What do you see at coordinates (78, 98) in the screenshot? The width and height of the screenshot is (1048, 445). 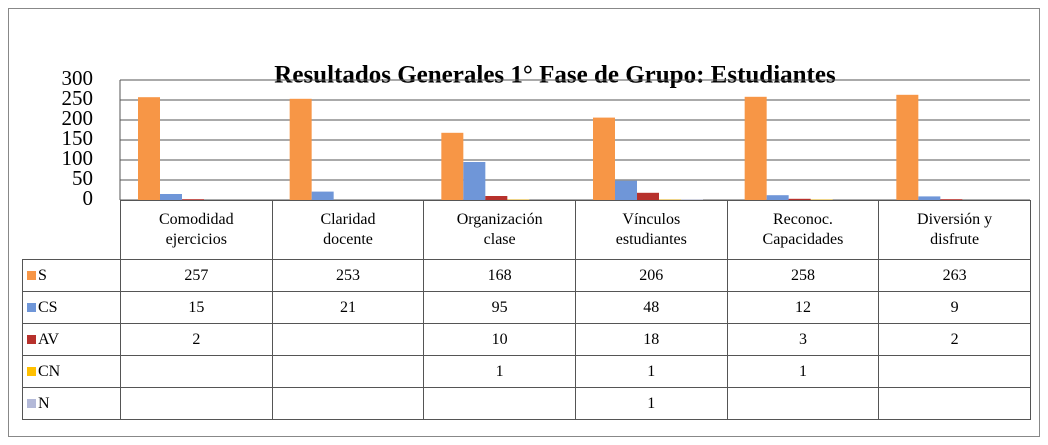 I see `y-tick-label: 250` at bounding box center [78, 98].